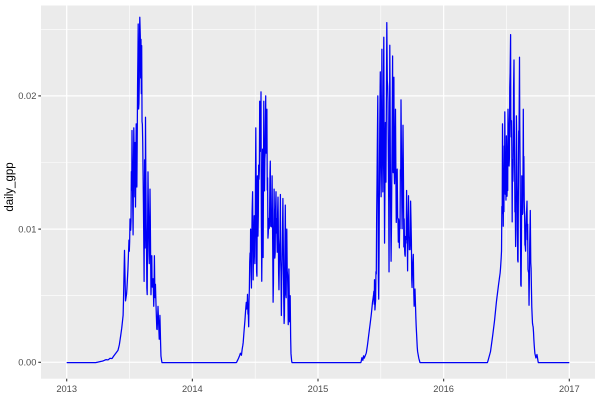  I want to click on svg-text: 2017, so click(569, 389).